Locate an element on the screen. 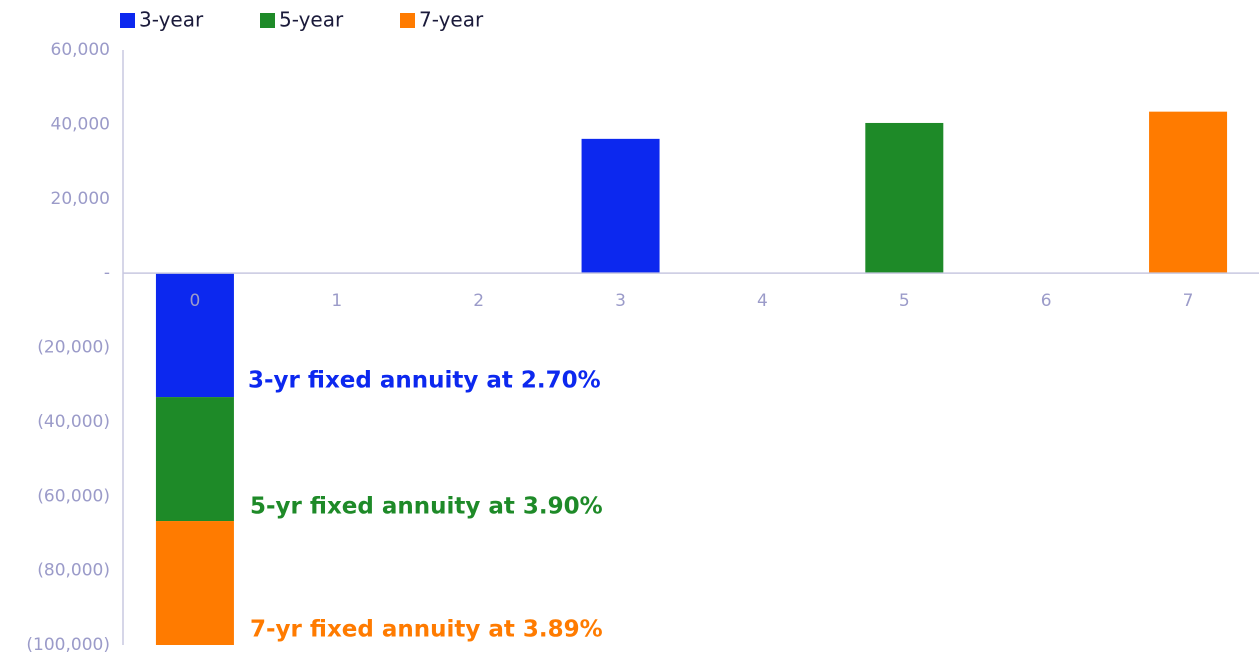 The image size is (1260, 658). legend-label: 3-year is located at coordinates (171, 20).